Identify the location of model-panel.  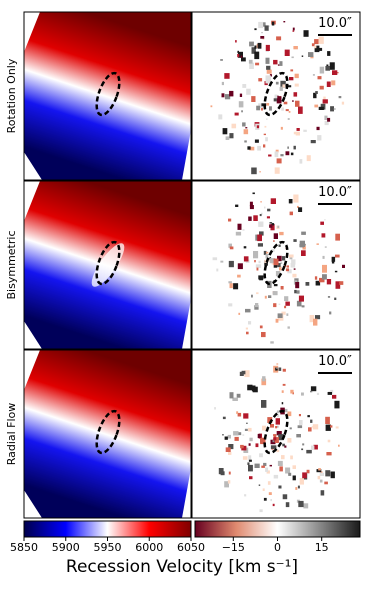
(107, 434).